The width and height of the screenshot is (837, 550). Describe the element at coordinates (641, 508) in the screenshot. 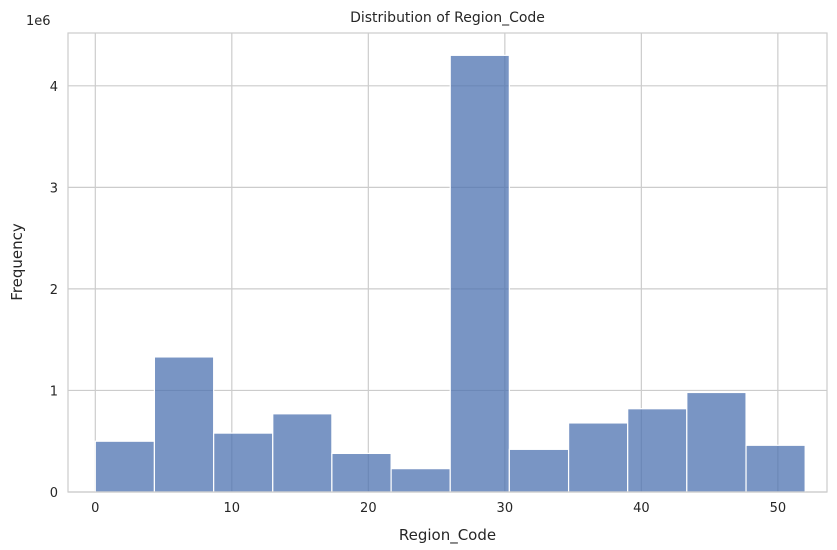

I see `x-tick-label: 40` at that location.